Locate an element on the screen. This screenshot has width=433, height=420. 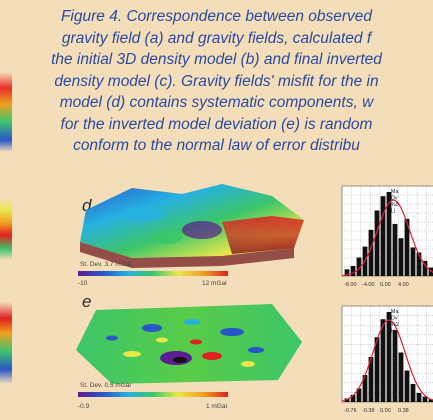
panel-d-std-dev: St. Dev. 3.7 mGal is located at coordinates (105, 264).